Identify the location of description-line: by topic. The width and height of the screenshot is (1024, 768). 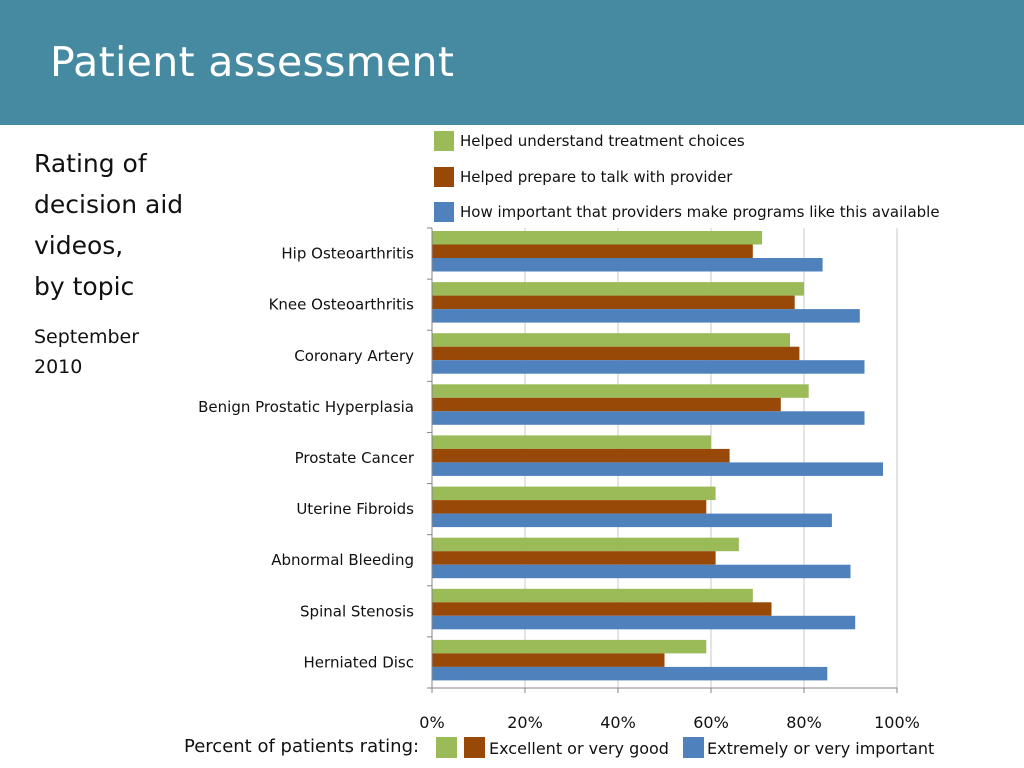
(84, 286).